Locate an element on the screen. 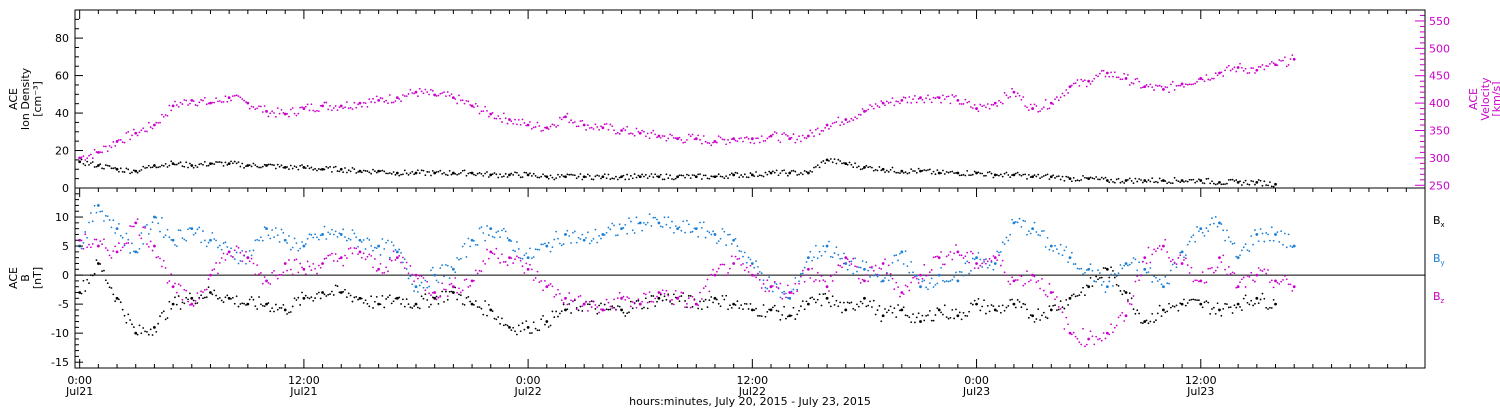 The image size is (1500, 414). by-point is located at coordinates (995, 263).